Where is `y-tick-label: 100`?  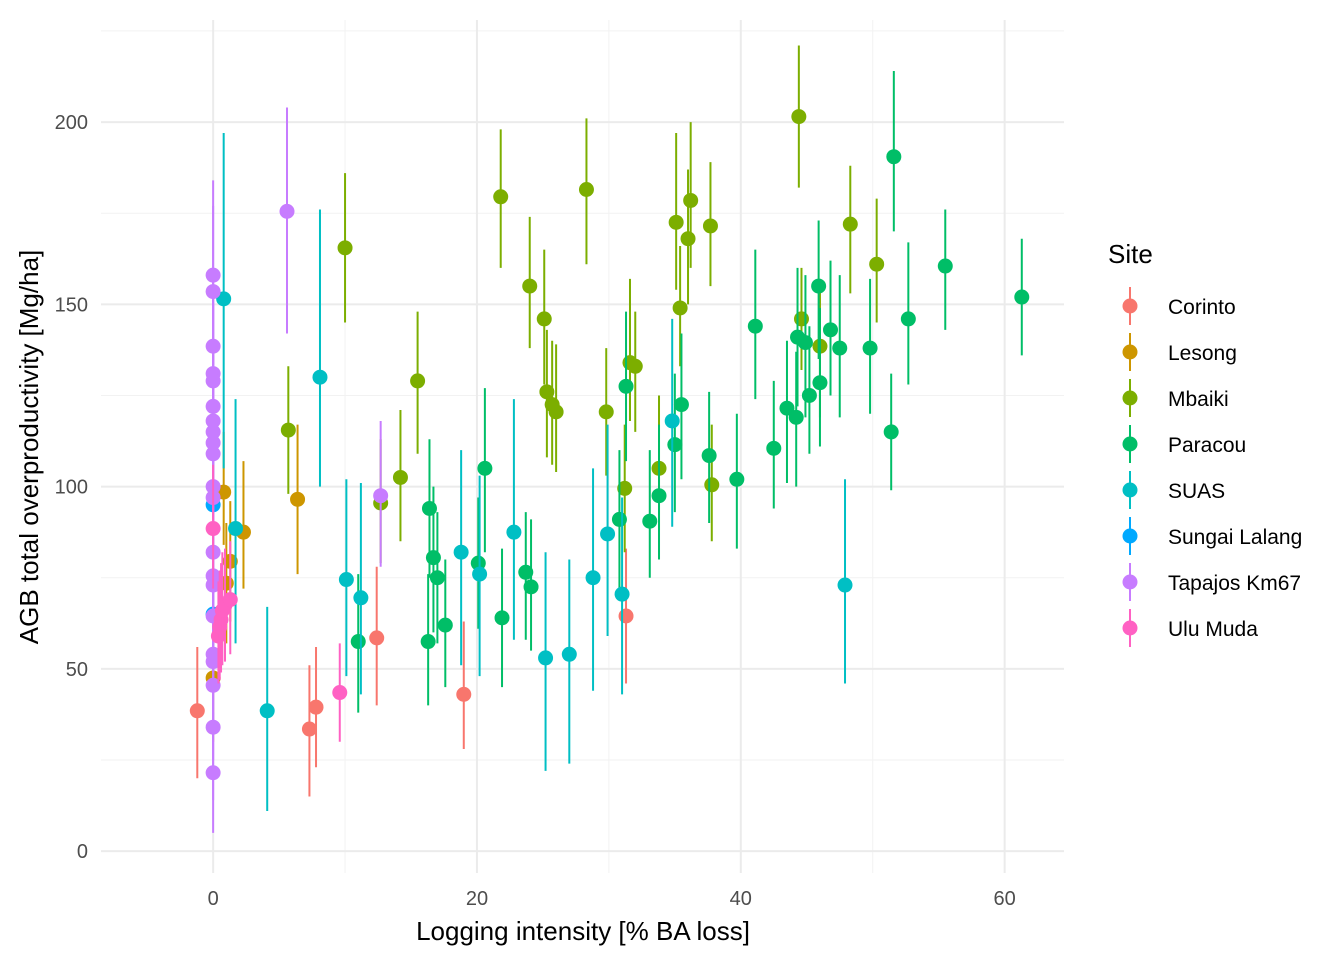
y-tick-label: 100 is located at coordinates (71, 488).